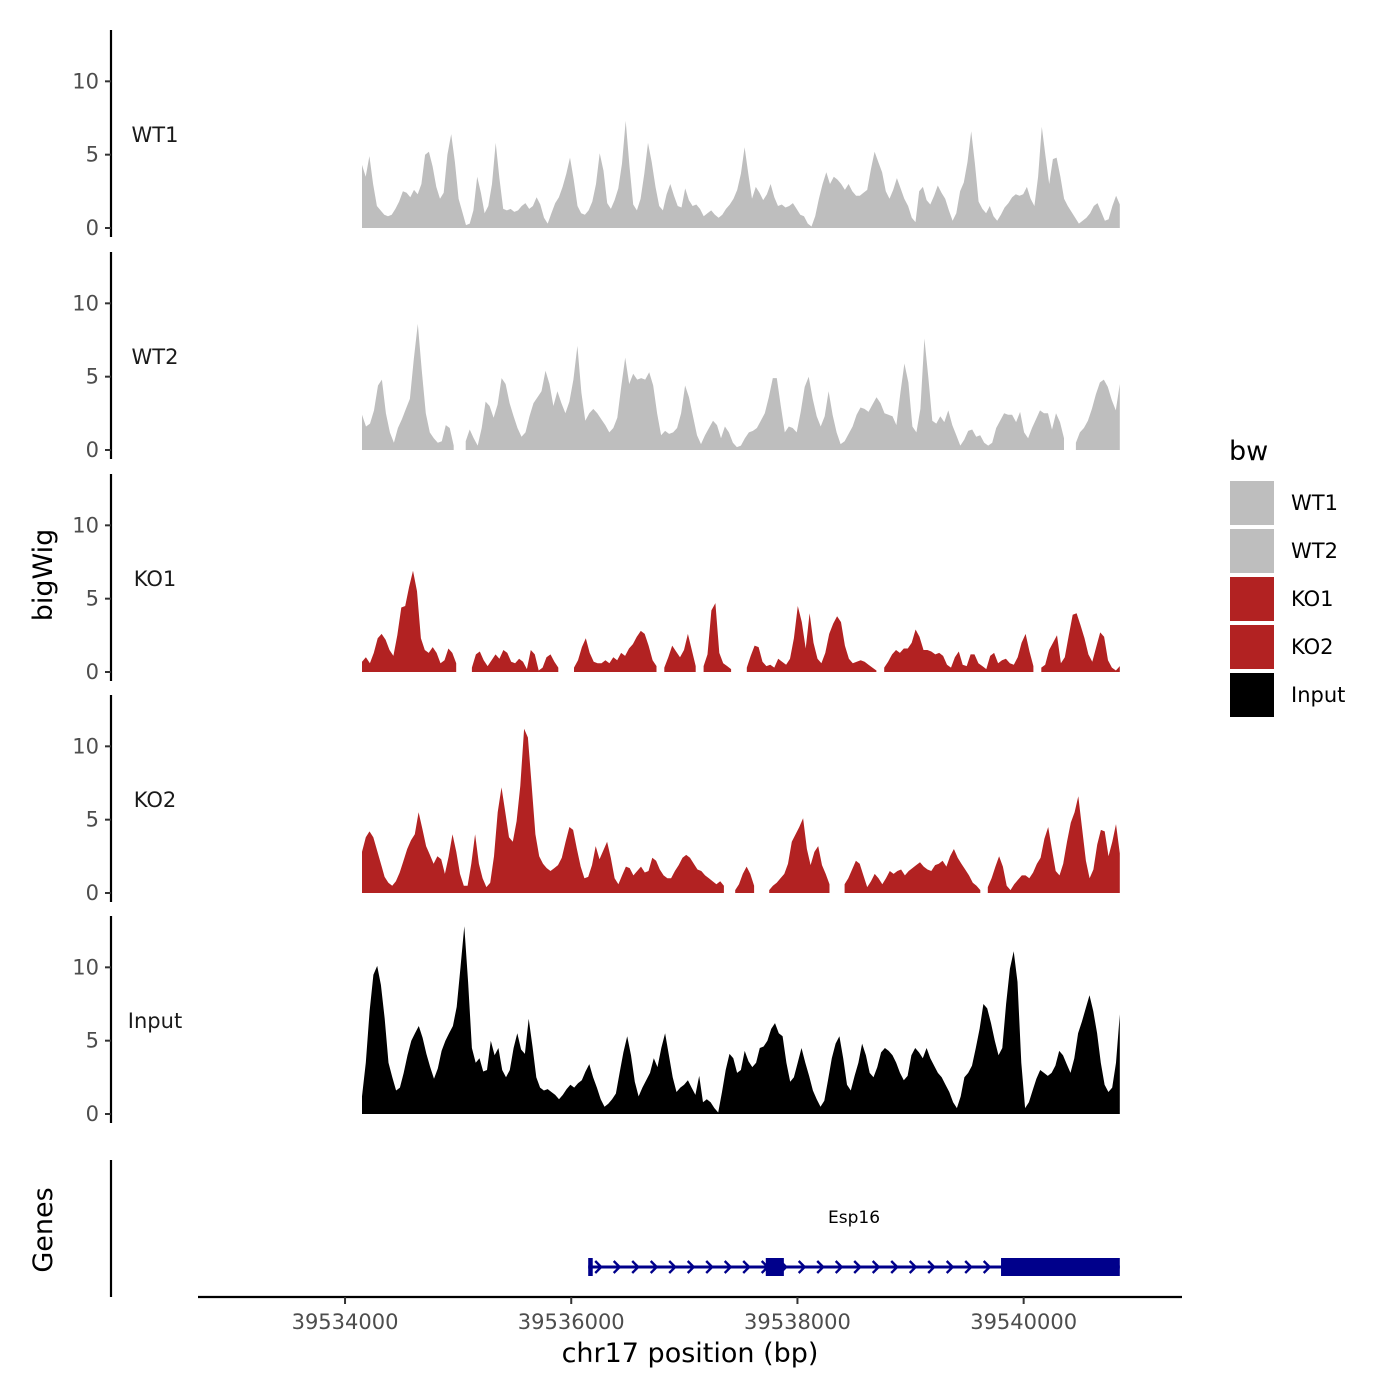 The height and width of the screenshot is (1400, 1400). What do you see at coordinates (85, 525) in the screenshot?
I see `y-tick-label-KO1-10: 10` at bounding box center [85, 525].